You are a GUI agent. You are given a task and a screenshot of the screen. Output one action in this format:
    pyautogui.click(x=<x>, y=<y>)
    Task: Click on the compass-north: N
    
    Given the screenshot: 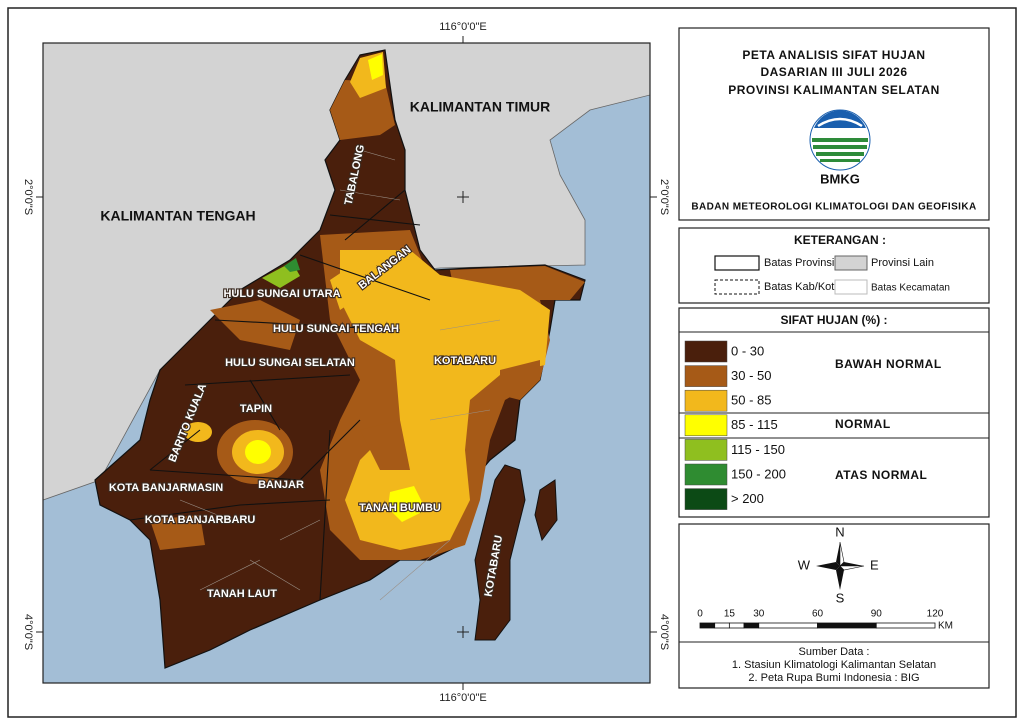 What is the action you would take?
    pyautogui.click(x=839, y=531)
    